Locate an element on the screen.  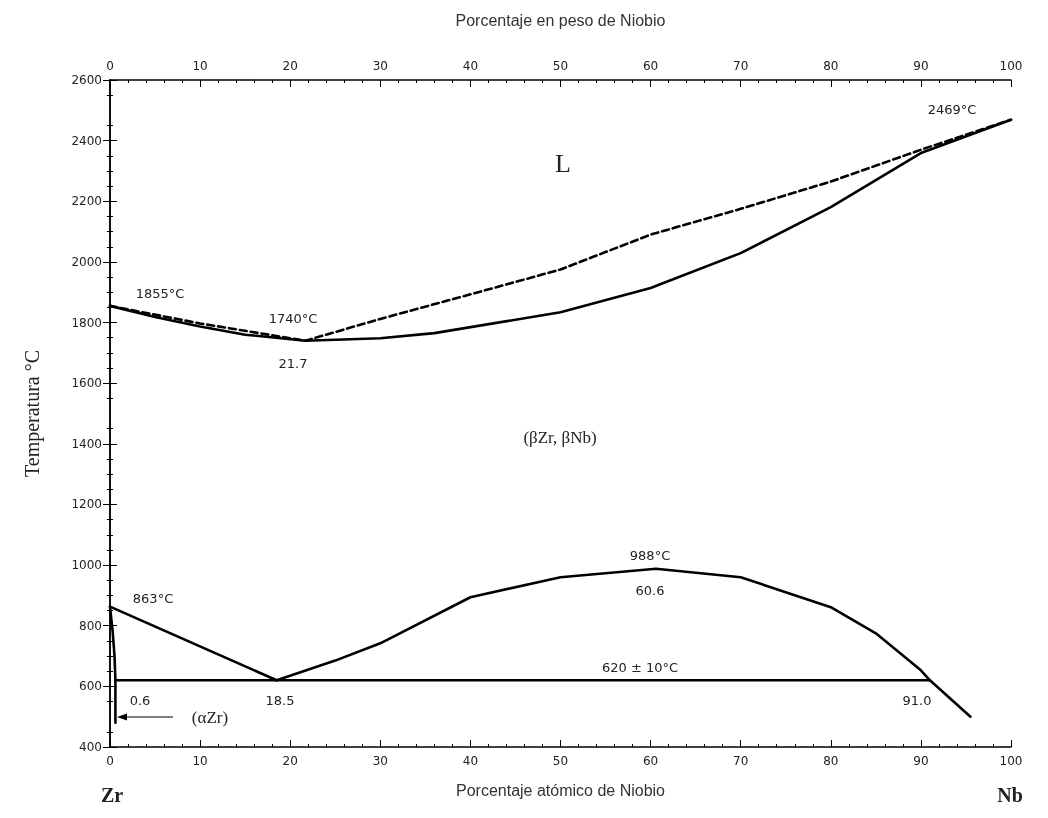
x-tick-label: 100 is located at coordinates (1011, 761).